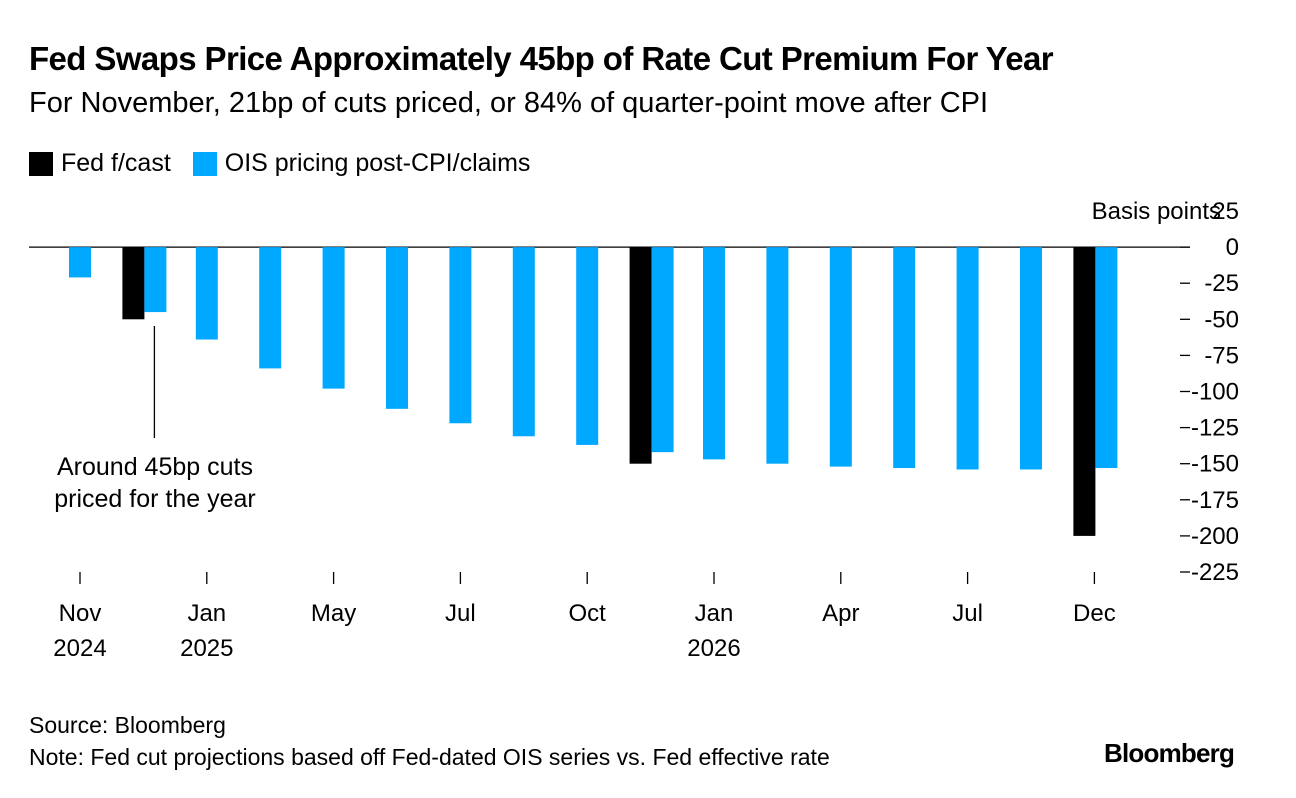 The image size is (1296, 798). Describe the element at coordinates (377, 163) in the screenshot. I see `legend-label-ois-pricing: OIS pricing post-CPI/claims` at that location.